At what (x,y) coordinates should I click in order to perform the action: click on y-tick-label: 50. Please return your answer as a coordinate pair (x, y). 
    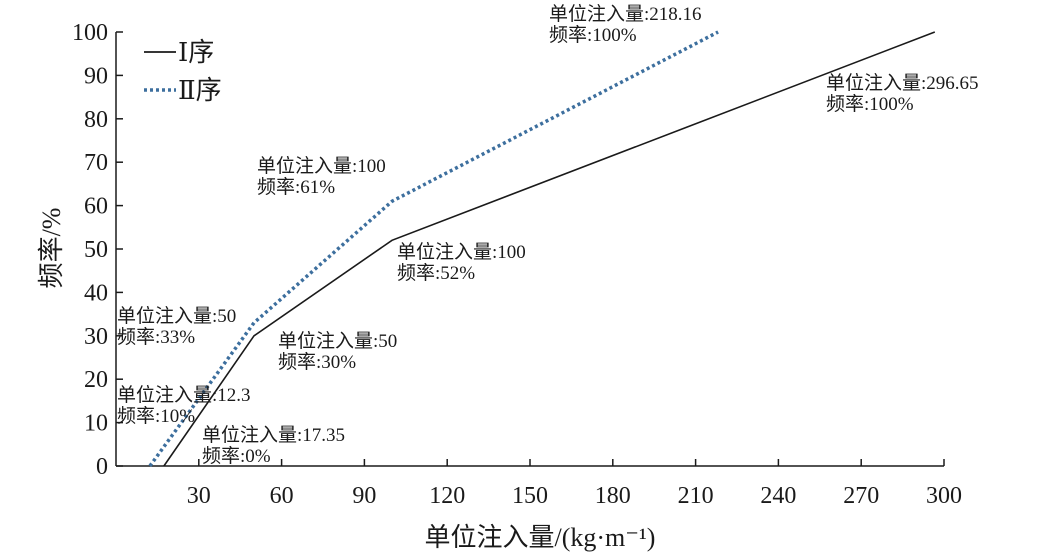
    Looking at the image, I should click on (96, 250).